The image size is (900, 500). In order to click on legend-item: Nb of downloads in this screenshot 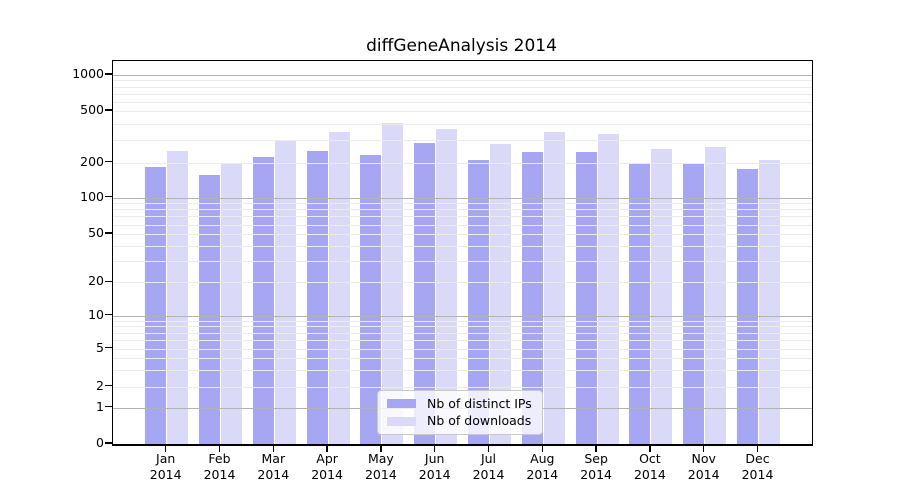, I will do `click(460, 421)`.